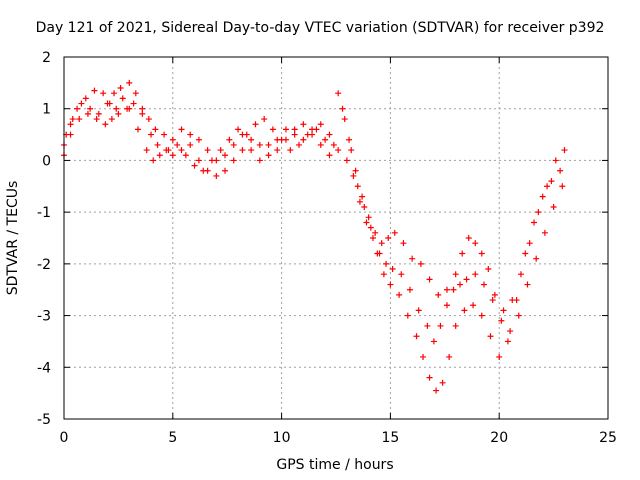 The height and width of the screenshot is (480, 640). What do you see at coordinates (64, 438) in the screenshot?
I see `x-tick-label: 0` at bounding box center [64, 438].